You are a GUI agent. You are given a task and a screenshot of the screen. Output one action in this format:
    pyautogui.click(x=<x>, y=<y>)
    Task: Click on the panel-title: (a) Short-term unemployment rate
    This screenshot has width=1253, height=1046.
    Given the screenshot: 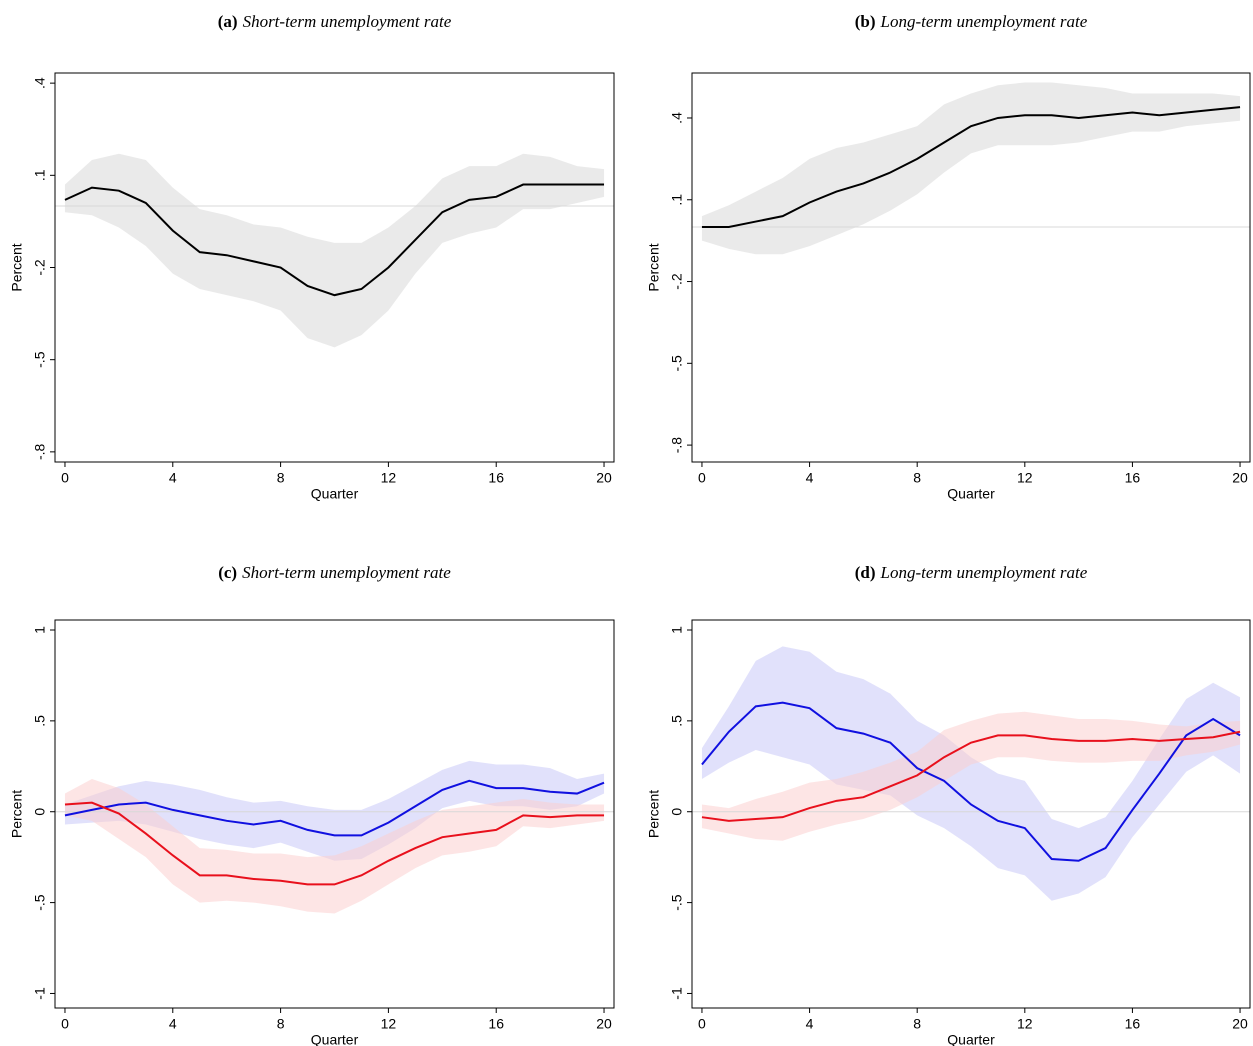 What is the action you would take?
    pyautogui.click(x=335, y=21)
    